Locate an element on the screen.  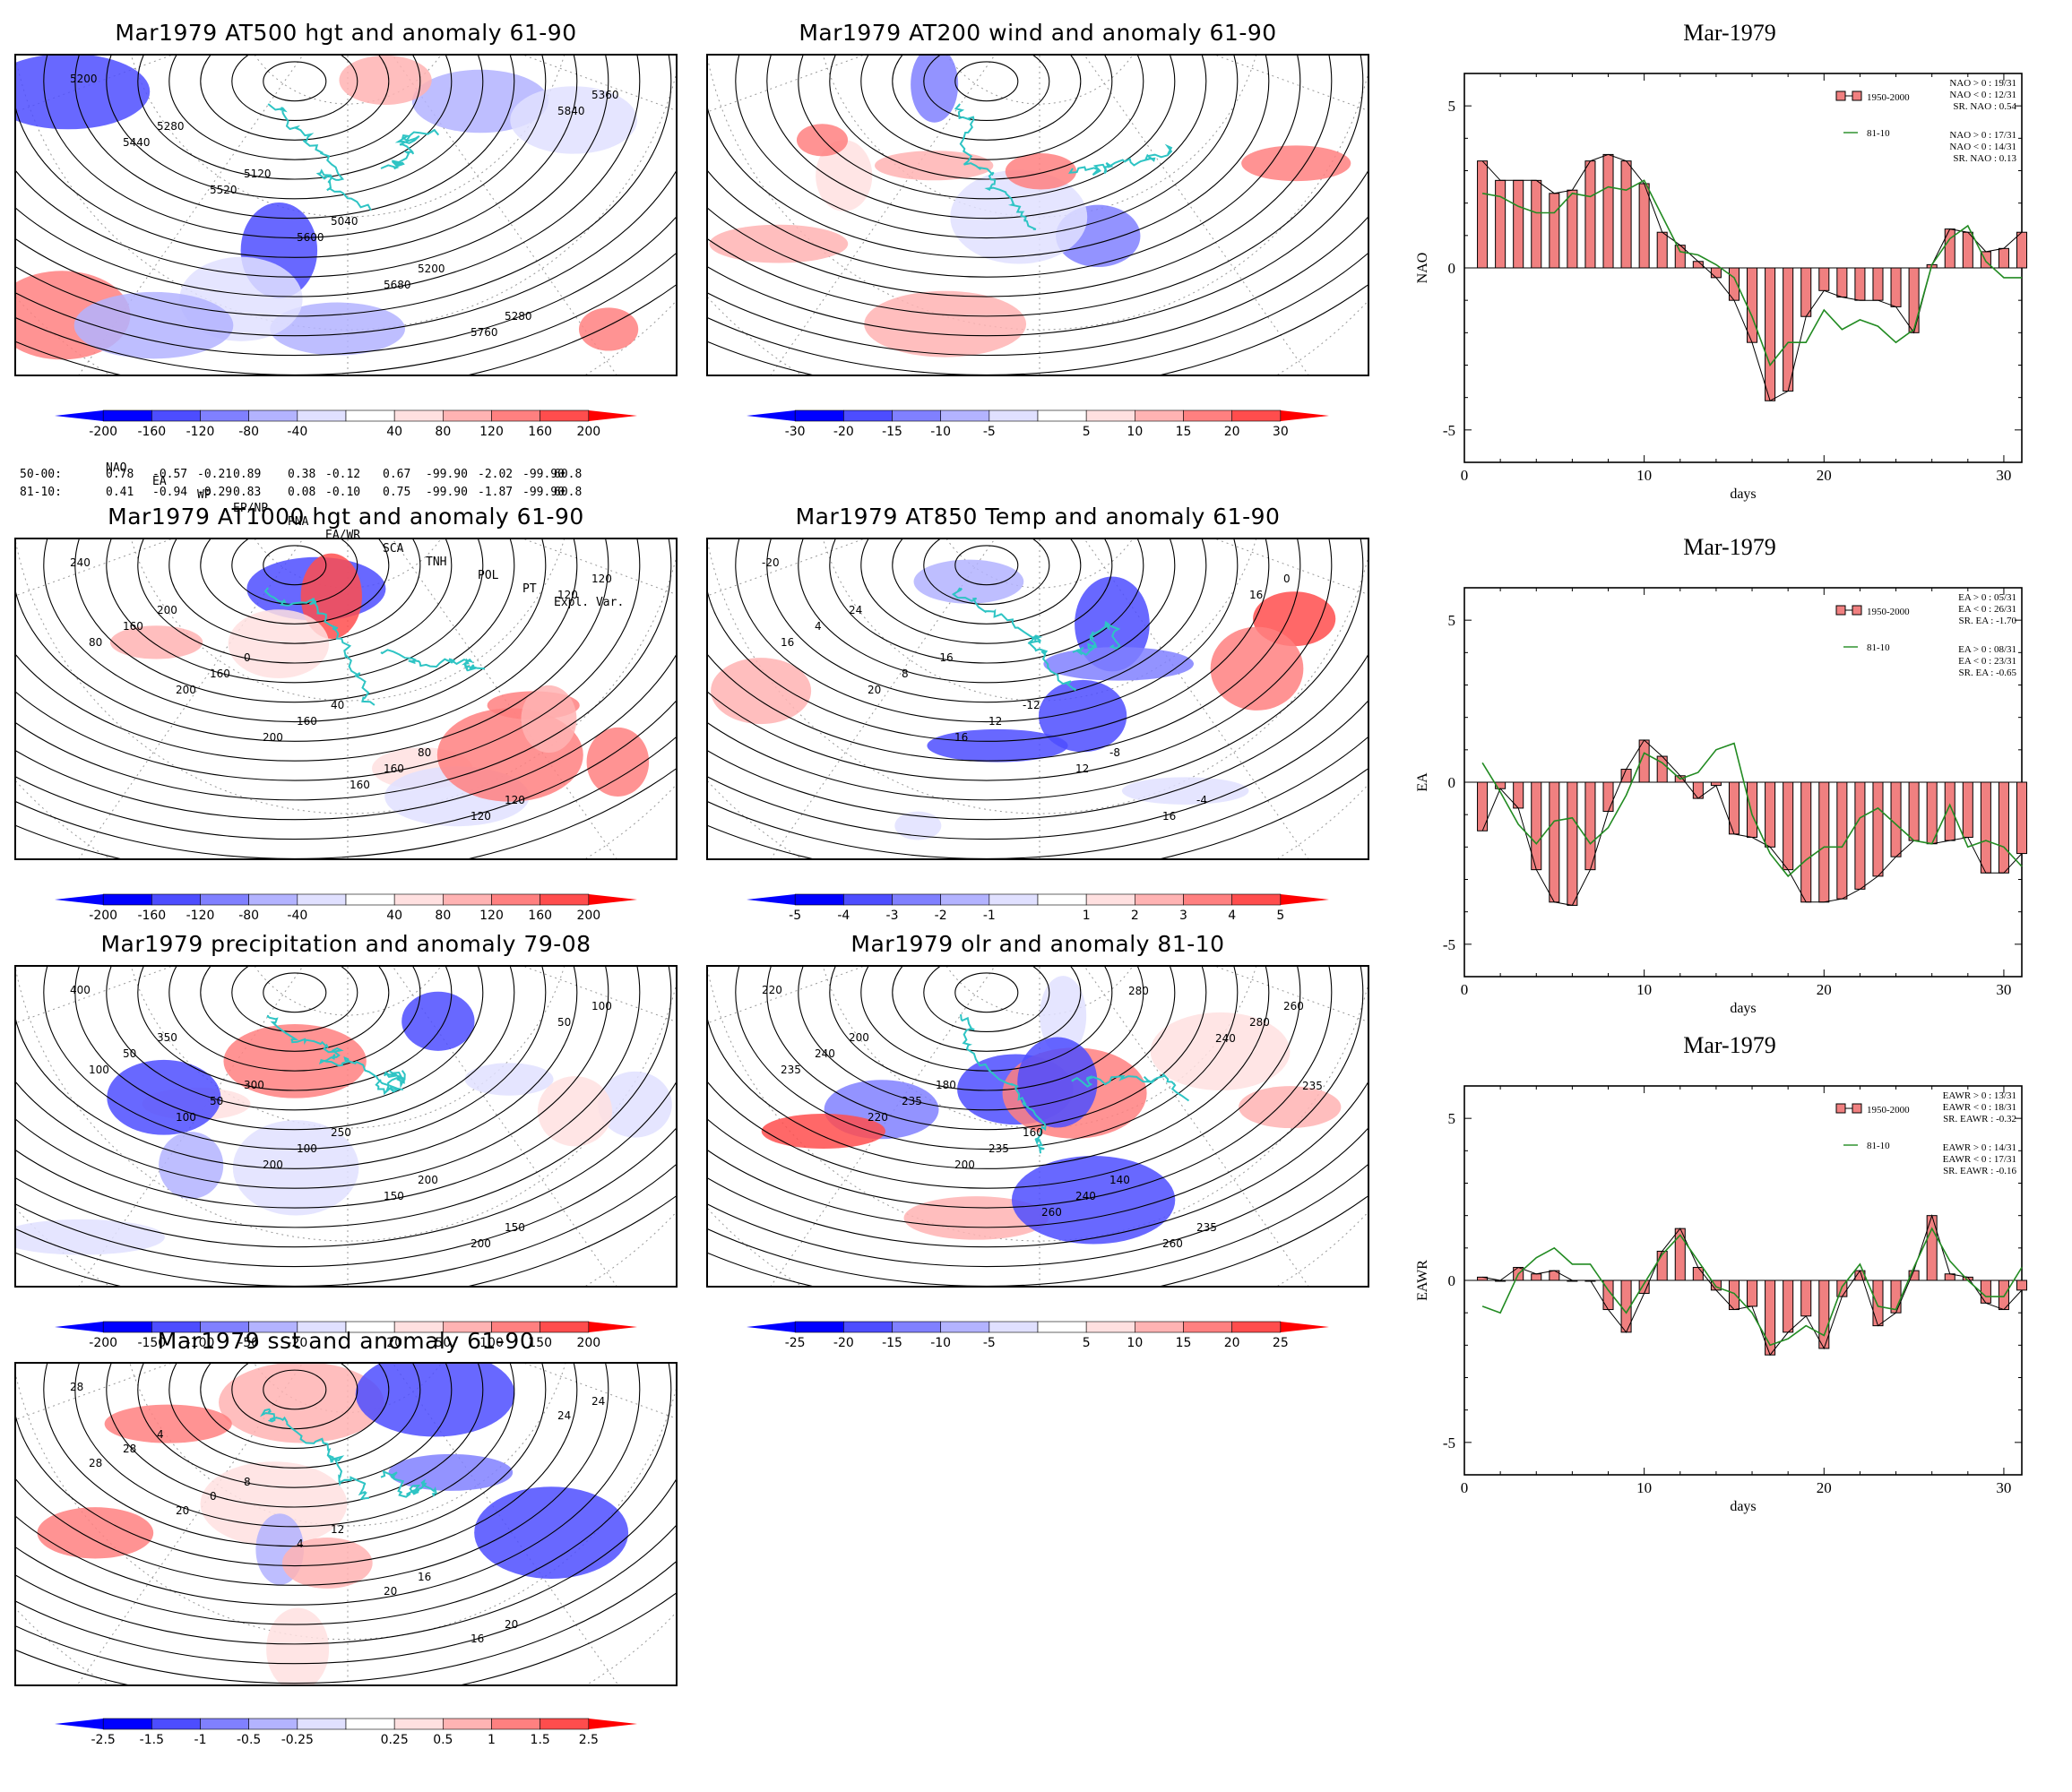
colorbar-label: -200 is located at coordinates (103, 916).